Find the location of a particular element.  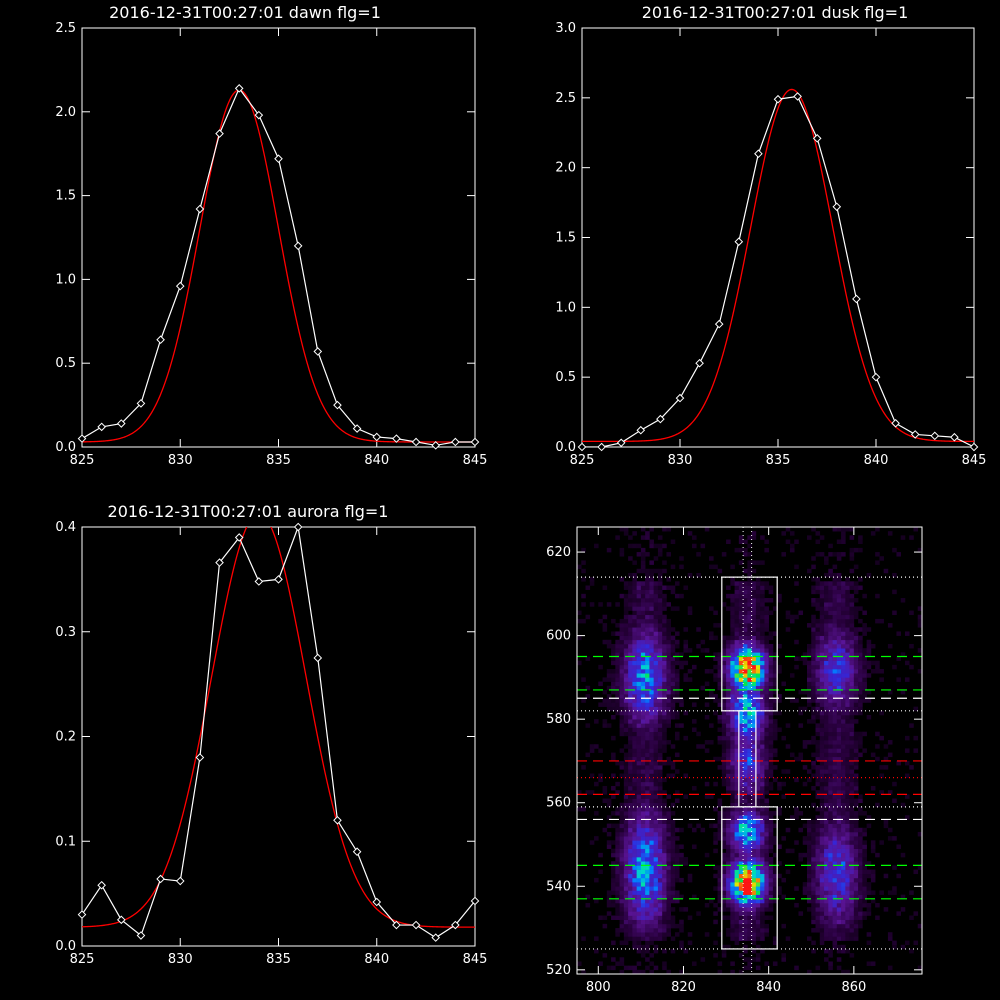

spectrum-ytick-label: 580 is located at coordinates (558, 719).